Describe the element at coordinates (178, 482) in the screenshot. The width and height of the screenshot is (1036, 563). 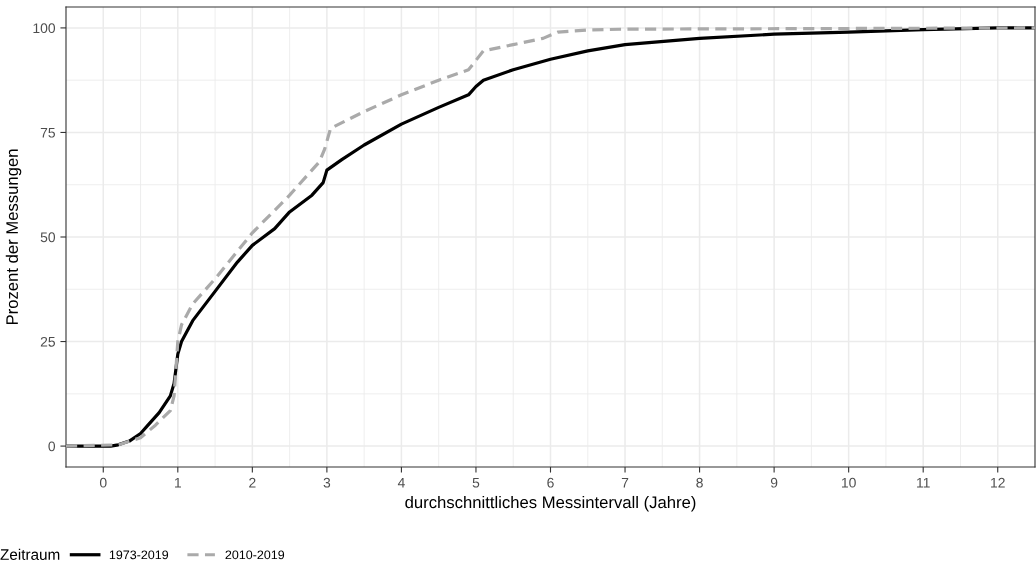
I see `x-tick-label: 1` at that location.